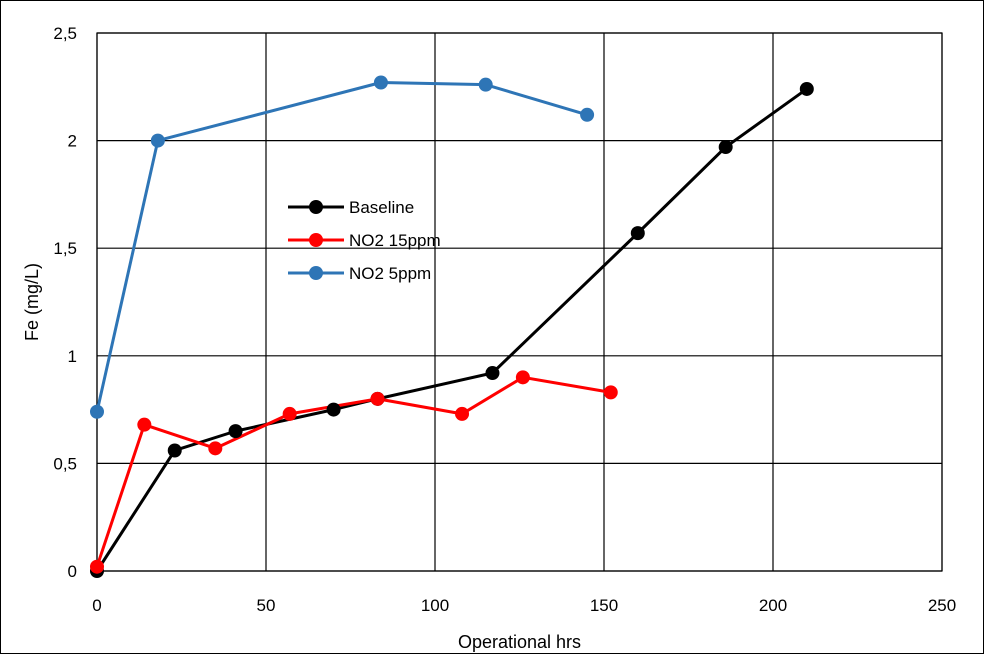 The image size is (984, 654). I want to click on y-tick-label: 0, so click(72, 571).